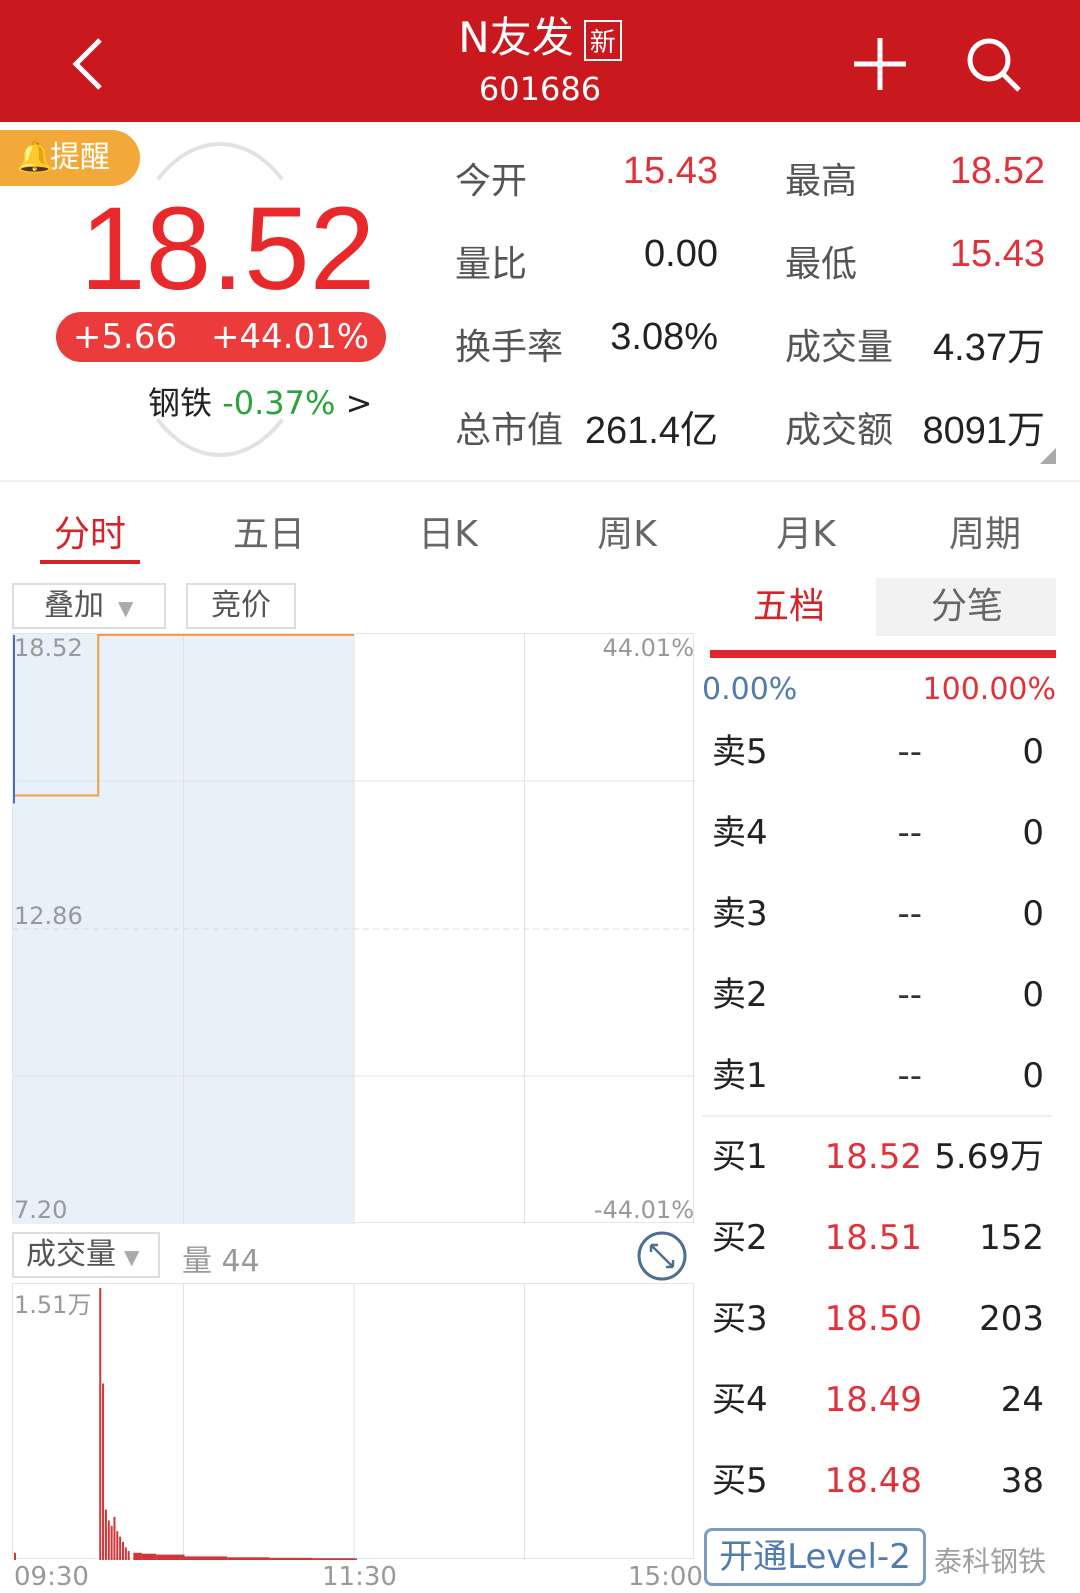 The width and height of the screenshot is (1080, 1593). Describe the element at coordinates (126, 608) in the screenshot. I see `dropdown-icon: ▼` at that location.